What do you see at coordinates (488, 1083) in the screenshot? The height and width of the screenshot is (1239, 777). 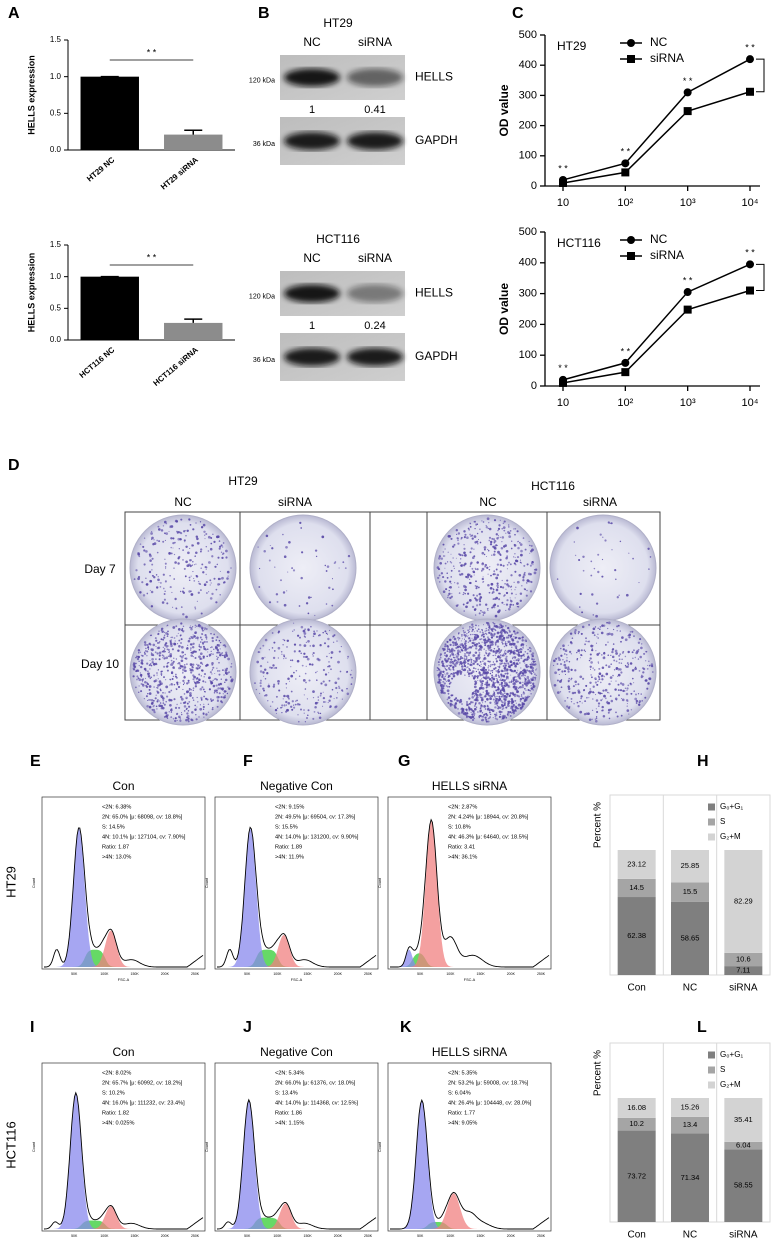 I see `gate-stat: 2N: 53.2% [μ: 59008, cv: 18.7%]` at bounding box center [488, 1083].